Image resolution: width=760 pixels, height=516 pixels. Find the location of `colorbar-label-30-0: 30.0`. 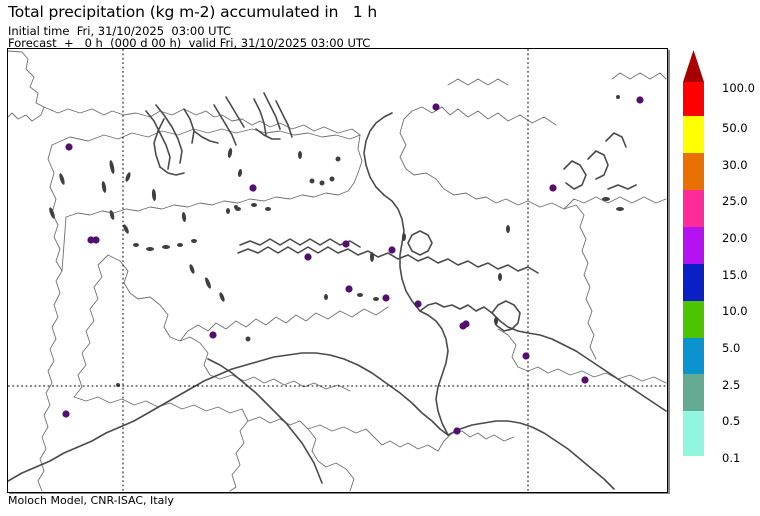

colorbar-label-30-0: 30.0 is located at coordinates (735, 165).